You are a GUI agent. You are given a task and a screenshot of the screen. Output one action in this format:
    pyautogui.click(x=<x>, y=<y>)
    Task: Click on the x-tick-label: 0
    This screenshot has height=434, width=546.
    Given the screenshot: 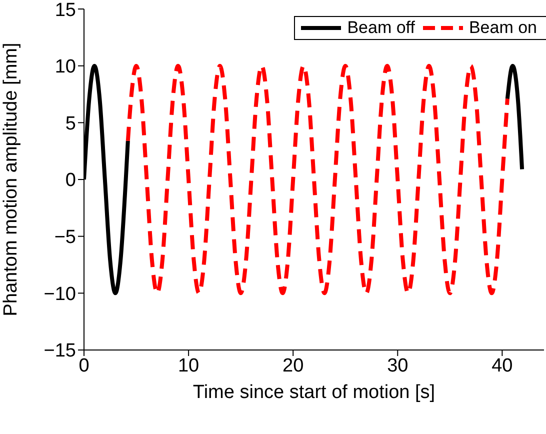 What is the action you would take?
    pyautogui.click(x=84, y=365)
    